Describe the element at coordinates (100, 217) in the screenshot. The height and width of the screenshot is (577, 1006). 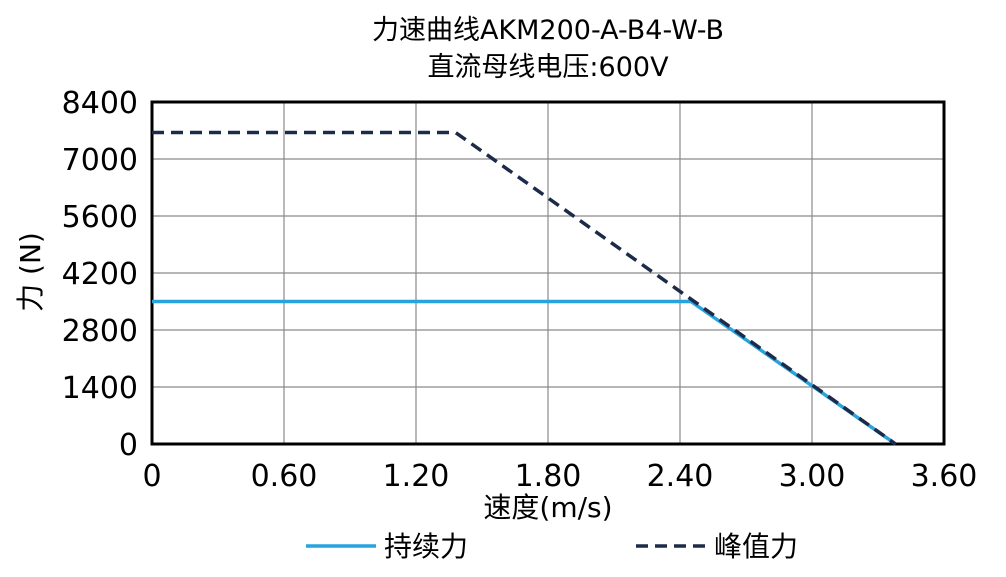
I see `y-tick-label: 5600` at that location.